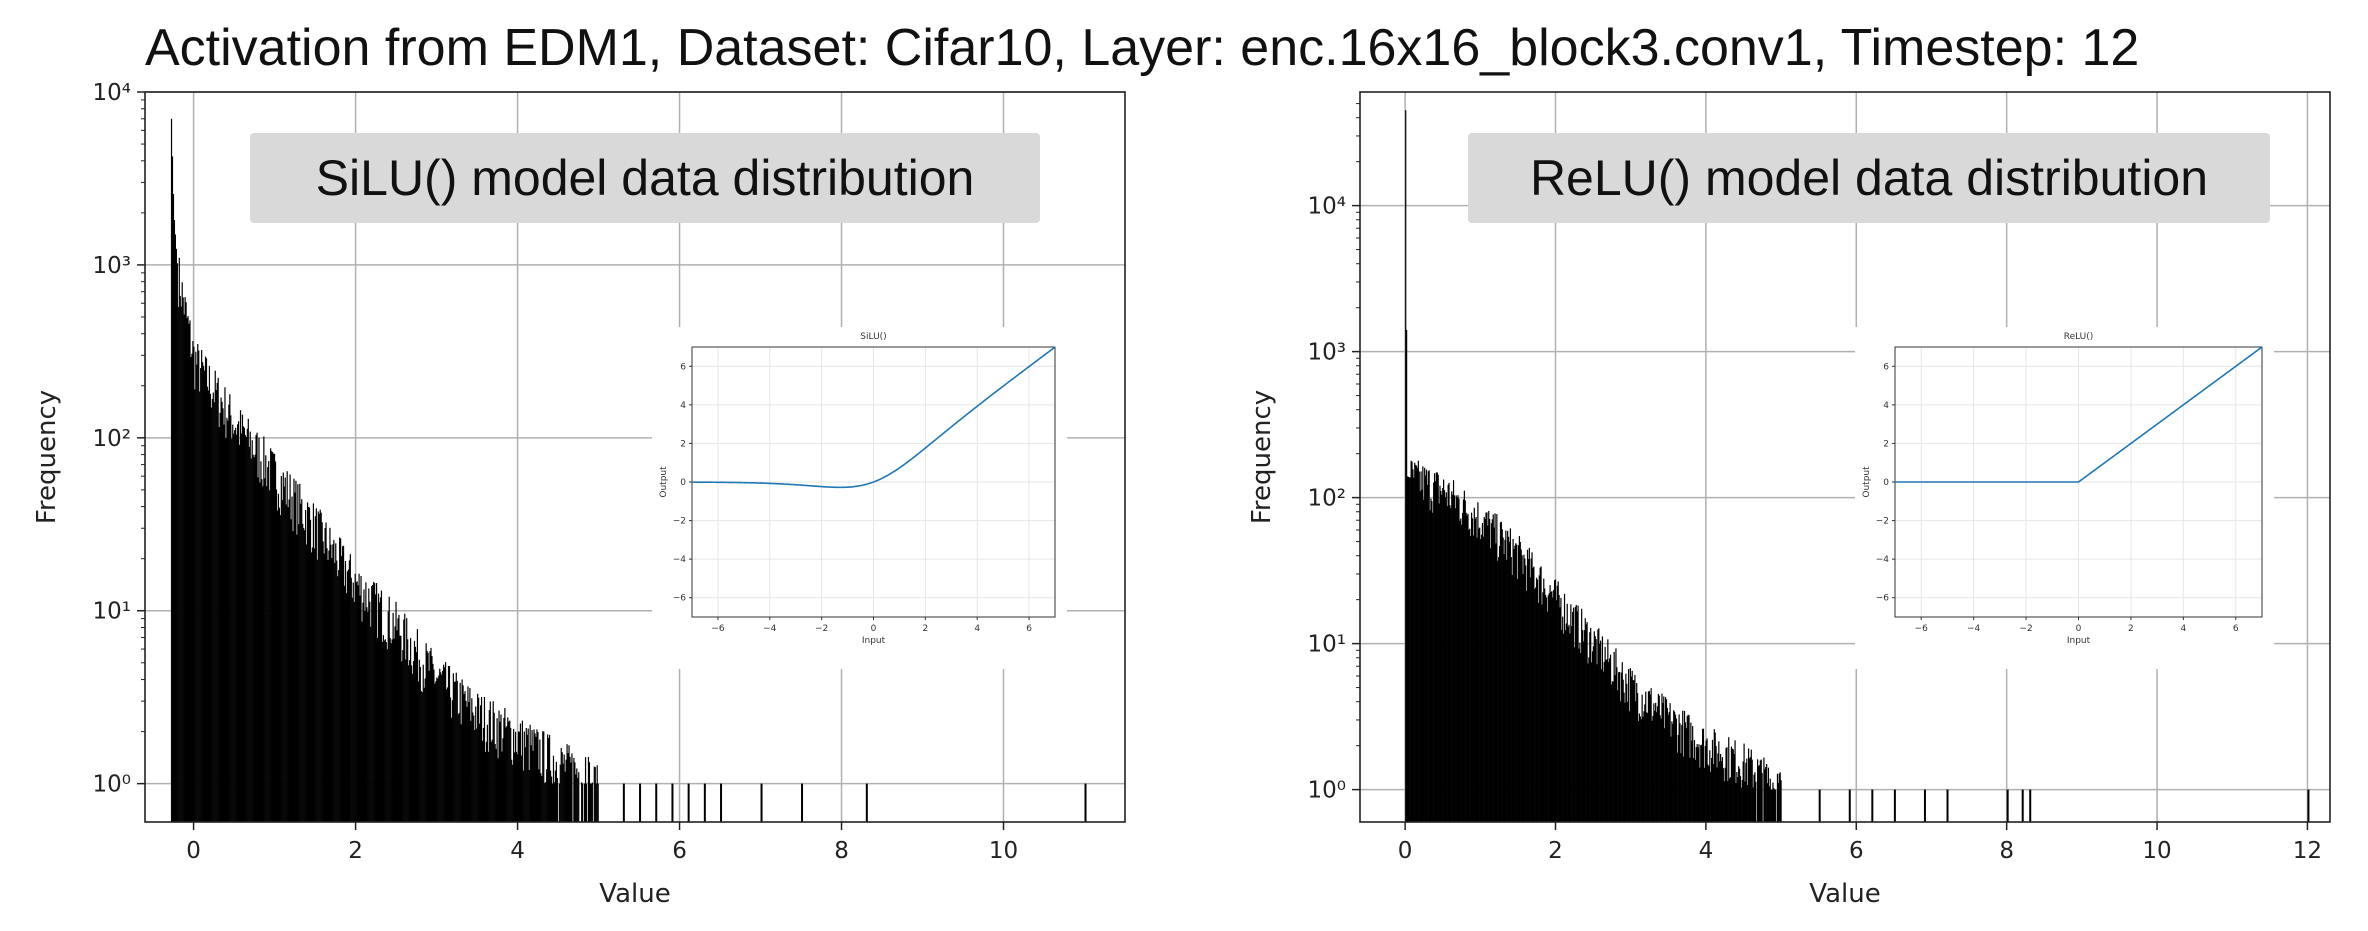 This screenshot has width=2368, height=931. Describe the element at coordinates (112, 439) in the screenshot. I see `y-tick-label: 10²` at that location.